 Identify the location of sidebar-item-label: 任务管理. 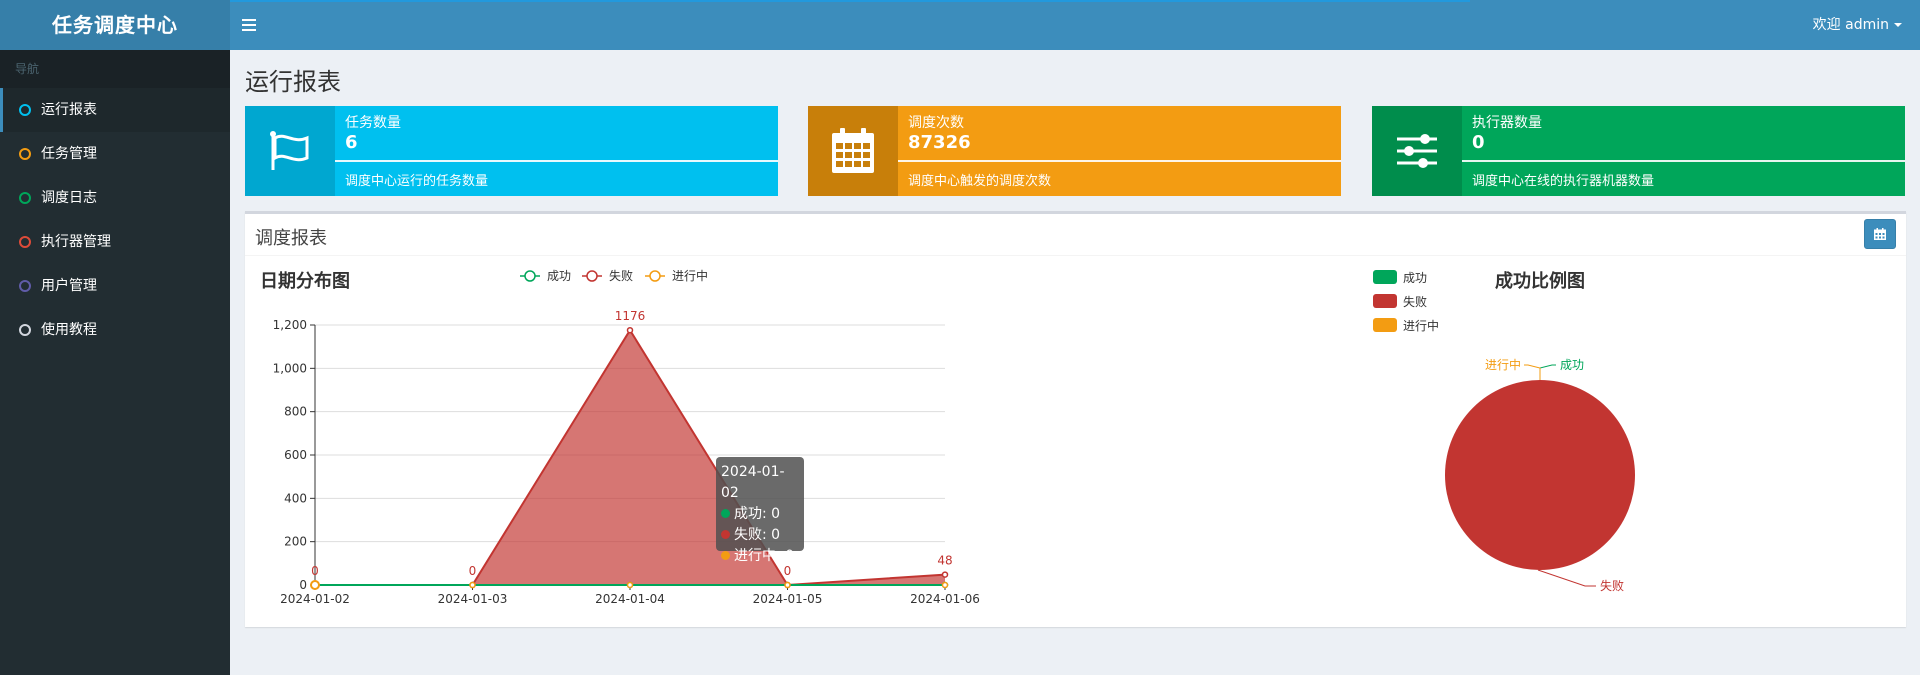
(69, 154).